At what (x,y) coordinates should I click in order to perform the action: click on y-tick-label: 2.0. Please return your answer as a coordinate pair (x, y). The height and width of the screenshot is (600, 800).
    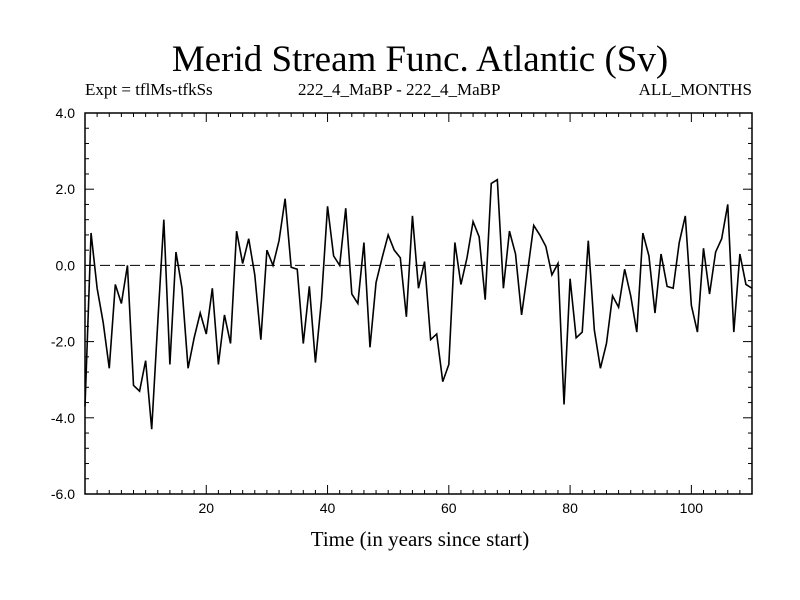
    Looking at the image, I should click on (66, 189).